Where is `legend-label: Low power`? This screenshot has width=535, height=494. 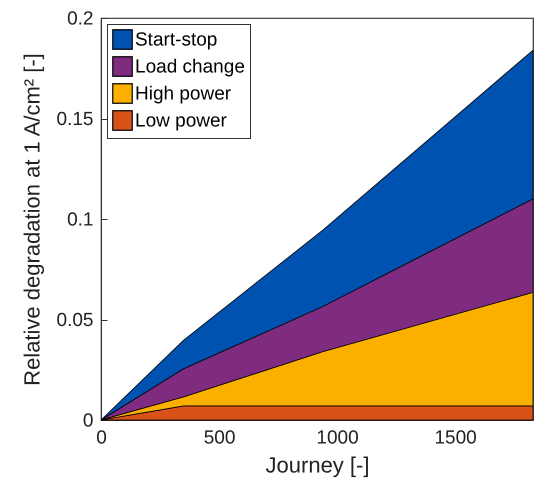
legend-label: Low power is located at coordinates (181, 121).